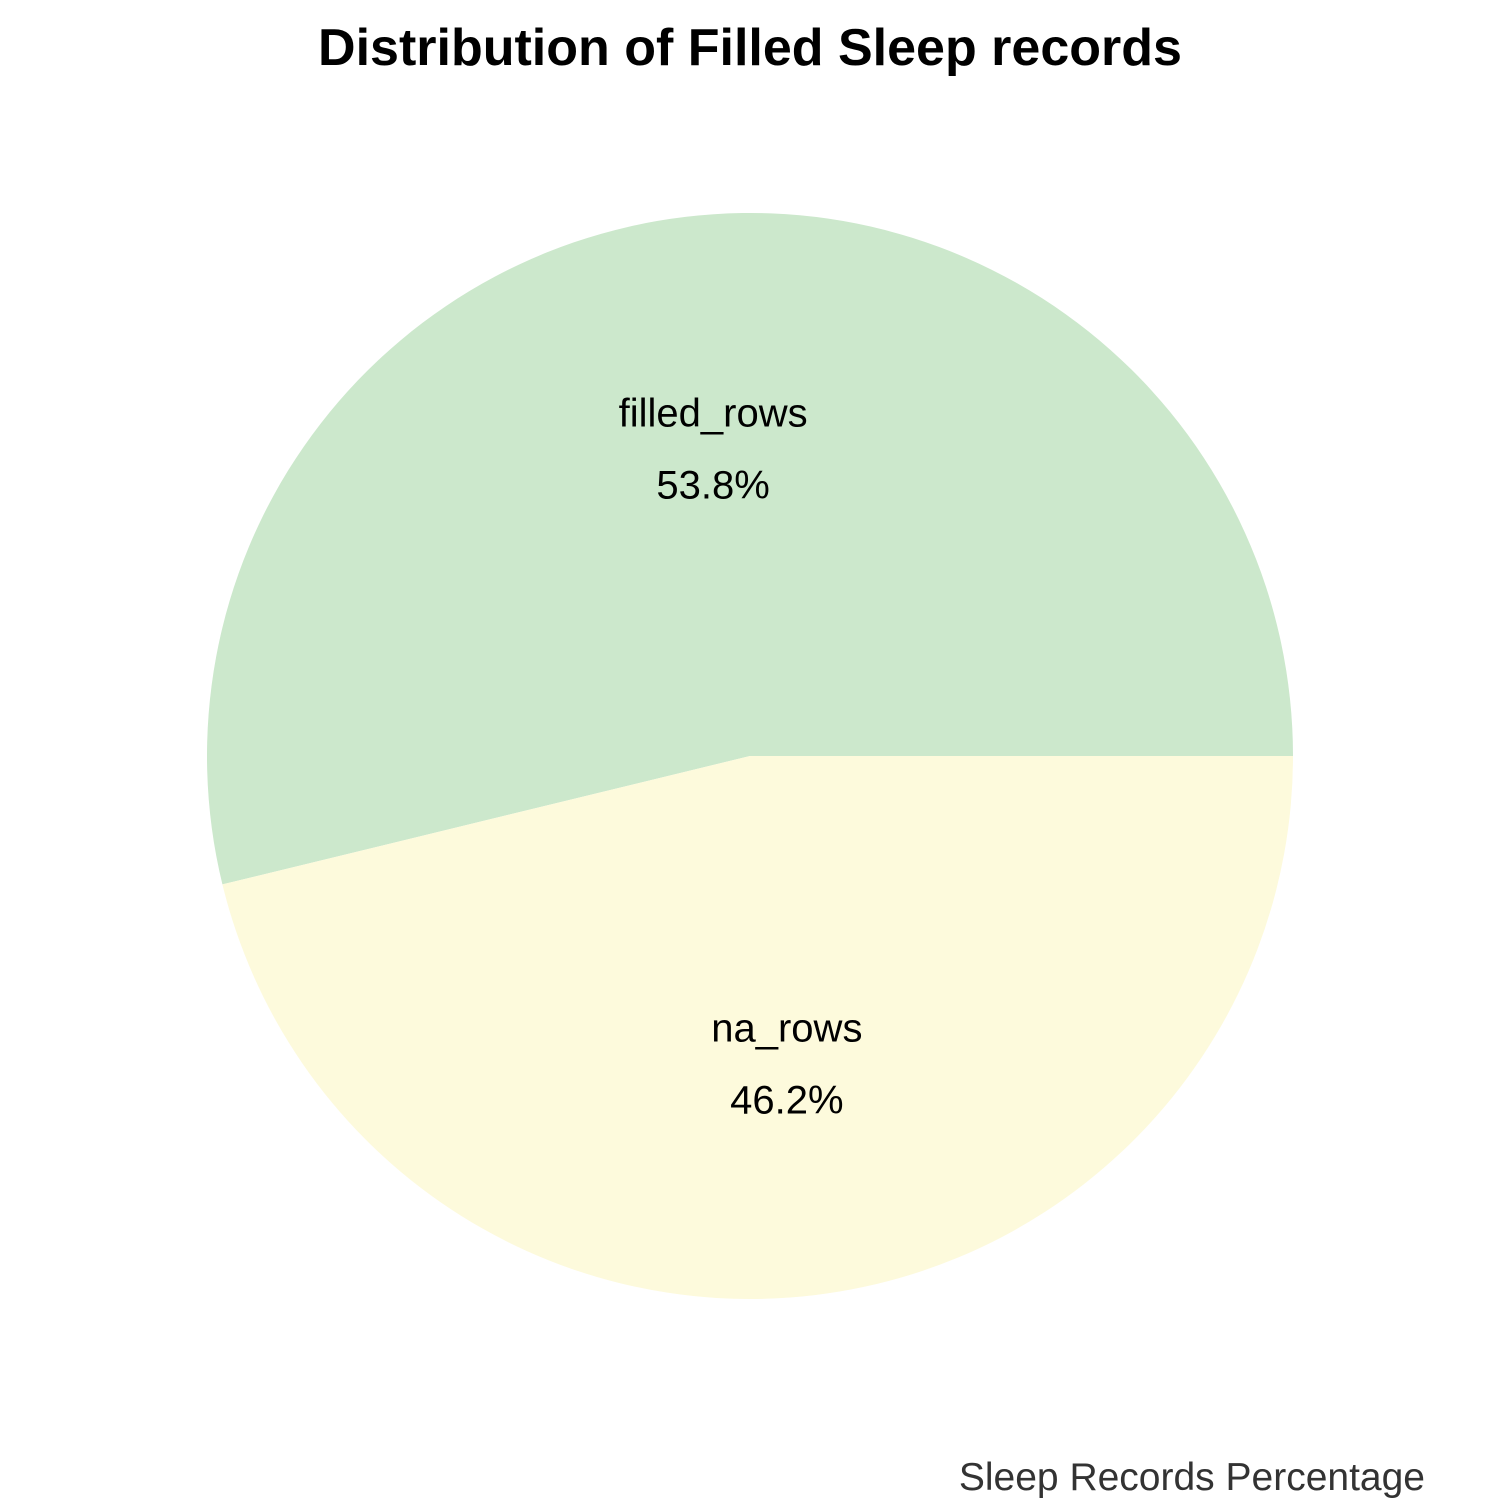 This screenshot has height=1500, width=1500. I want to click on slice-label-value: 46.2%, so click(786, 1100).